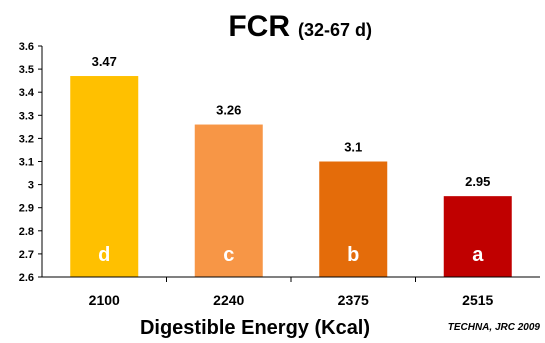 The height and width of the screenshot is (343, 545). Describe the element at coordinates (255, 328) in the screenshot. I see `x-axis-label: Digestible Energy (Kcal)` at that location.